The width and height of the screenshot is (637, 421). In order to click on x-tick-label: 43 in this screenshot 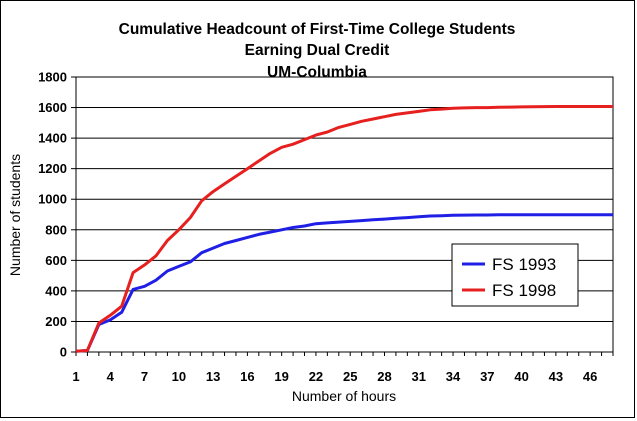, I will do `click(556, 376)`.